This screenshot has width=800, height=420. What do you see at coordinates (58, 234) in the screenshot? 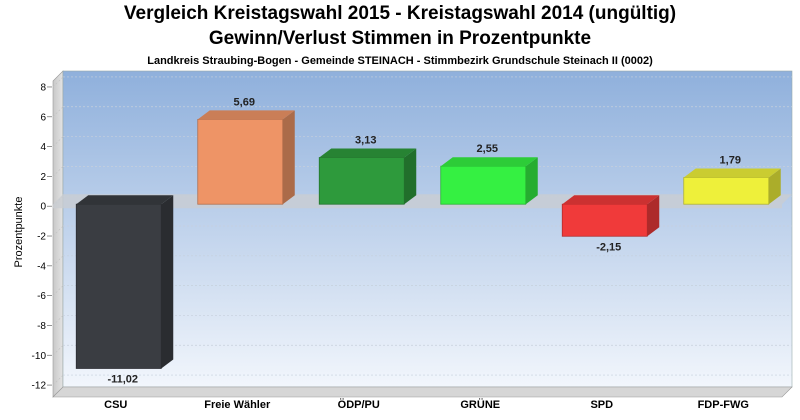
I see `side-wall` at bounding box center [58, 234].